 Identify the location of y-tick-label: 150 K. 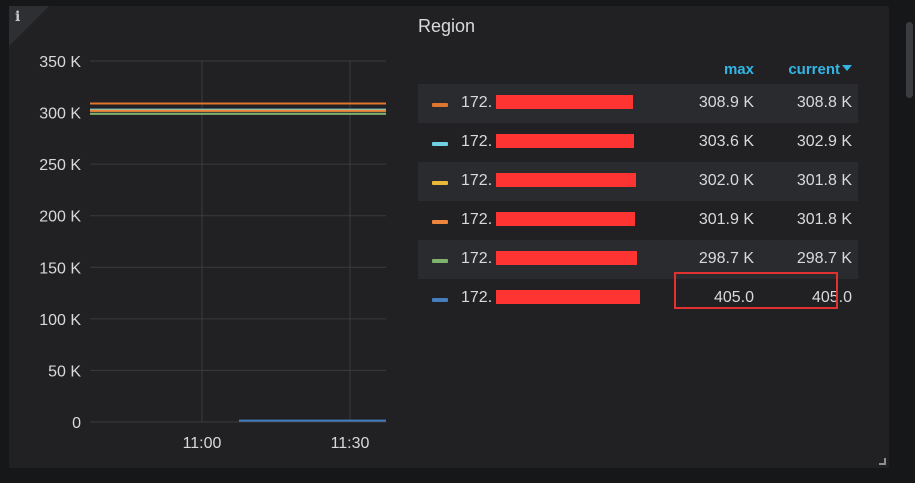
(60, 268).